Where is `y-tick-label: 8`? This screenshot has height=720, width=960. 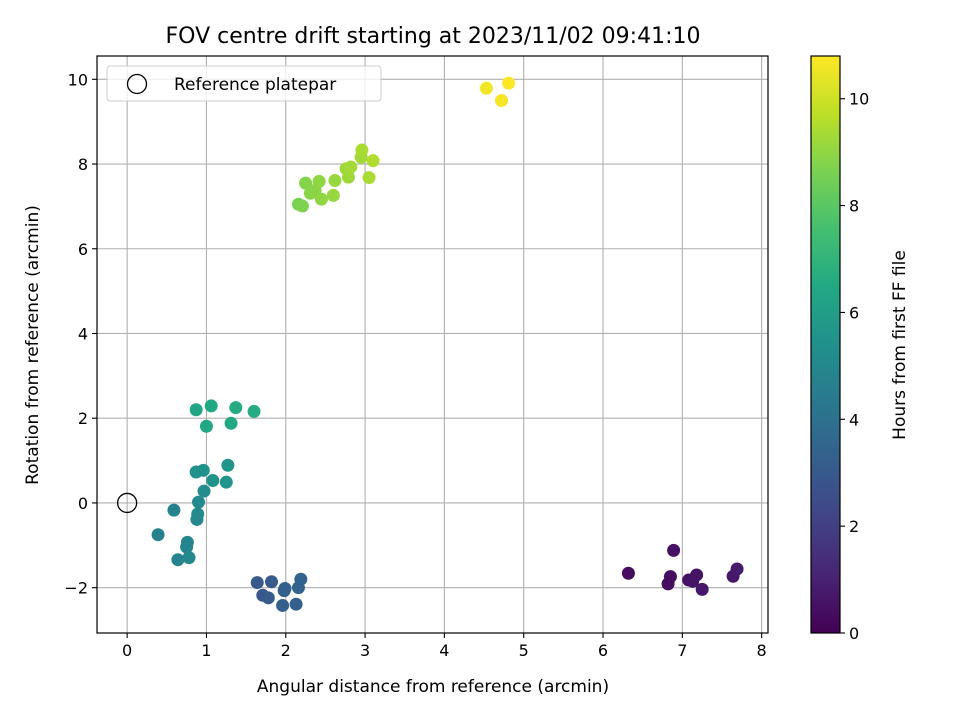
y-tick-label: 8 is located at coordinates (83, 164).